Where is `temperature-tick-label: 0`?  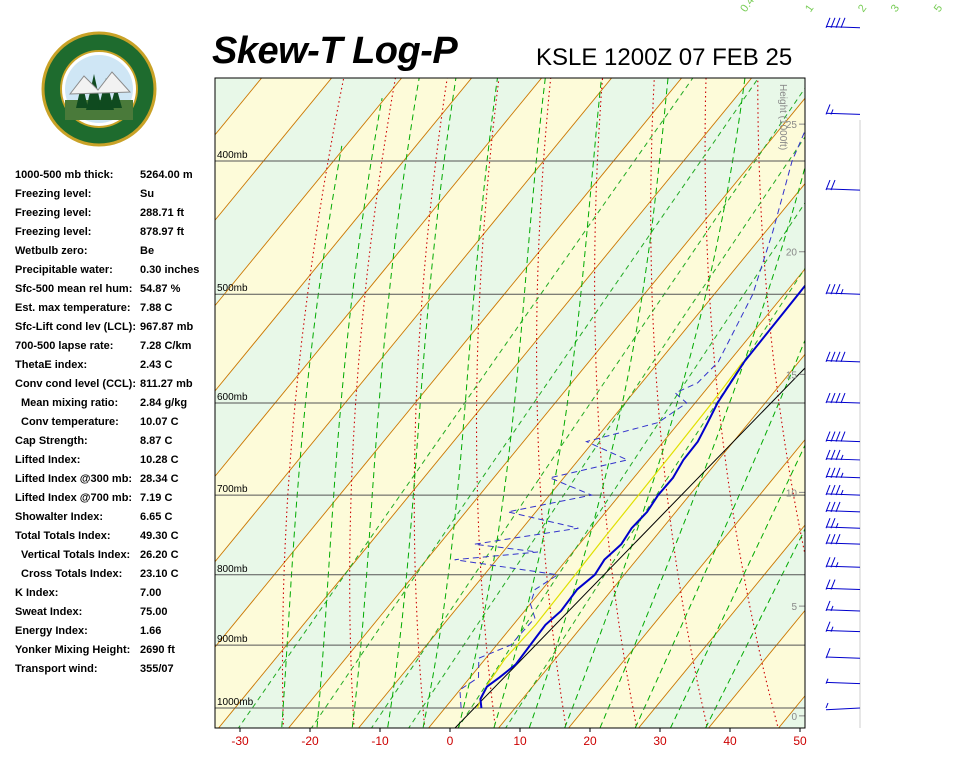
temperature-tick-label: 0 is located at coordinates (450, 741).